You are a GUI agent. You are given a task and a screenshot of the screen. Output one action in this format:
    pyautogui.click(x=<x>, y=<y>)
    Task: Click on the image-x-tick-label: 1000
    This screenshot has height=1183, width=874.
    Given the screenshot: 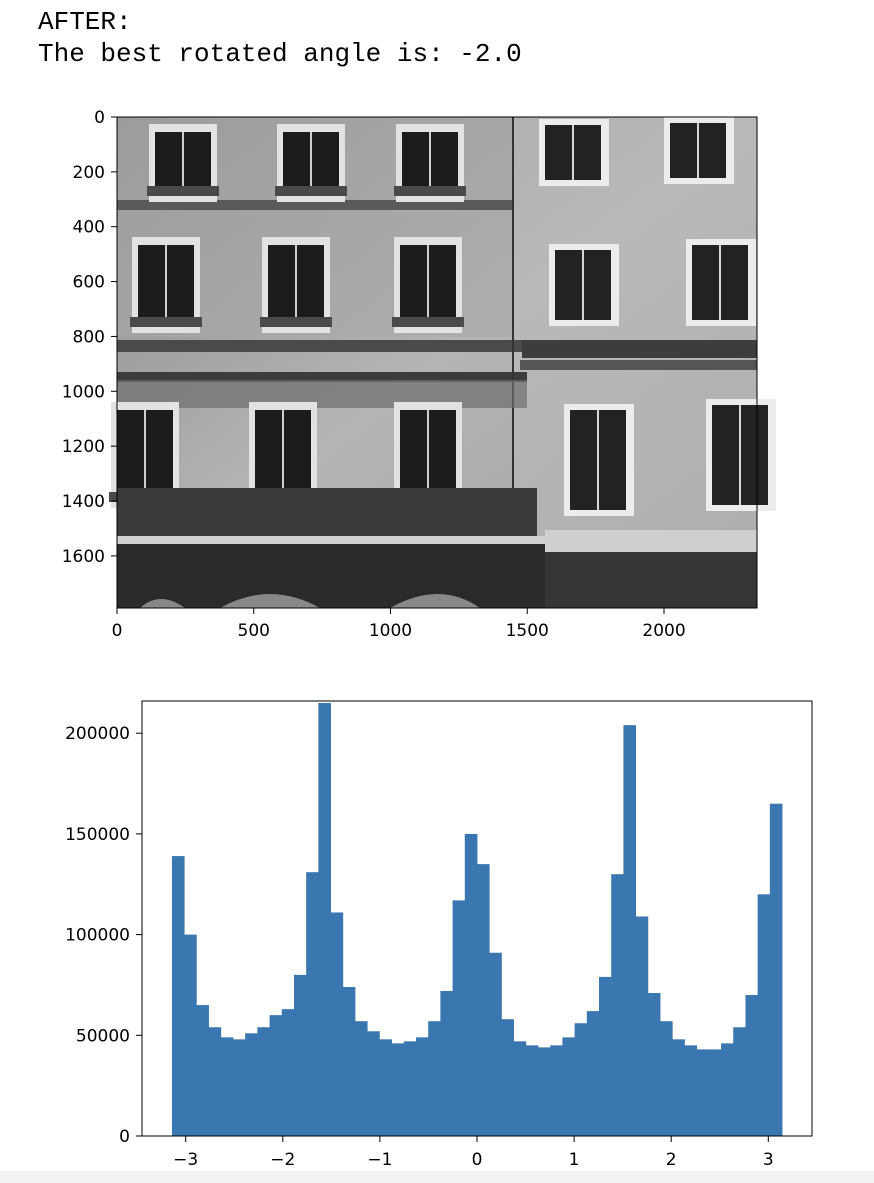 What is the action you would take?
    pyautogui.click(x=390, y=631)
    